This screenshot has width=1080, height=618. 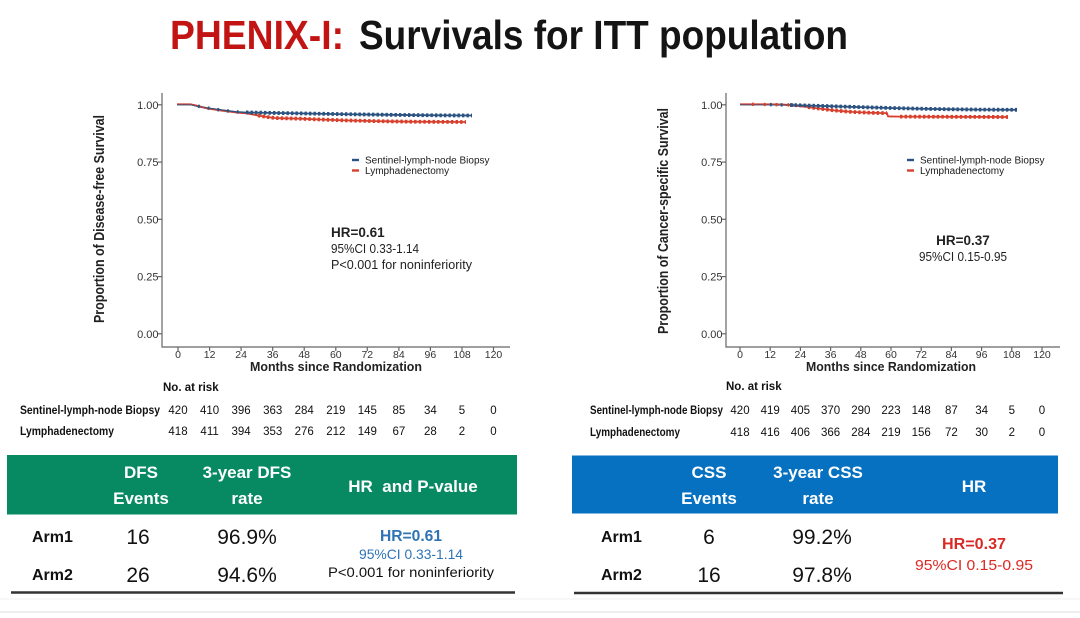 I want to click on svg-text: 156, so click(x=921, y=433).